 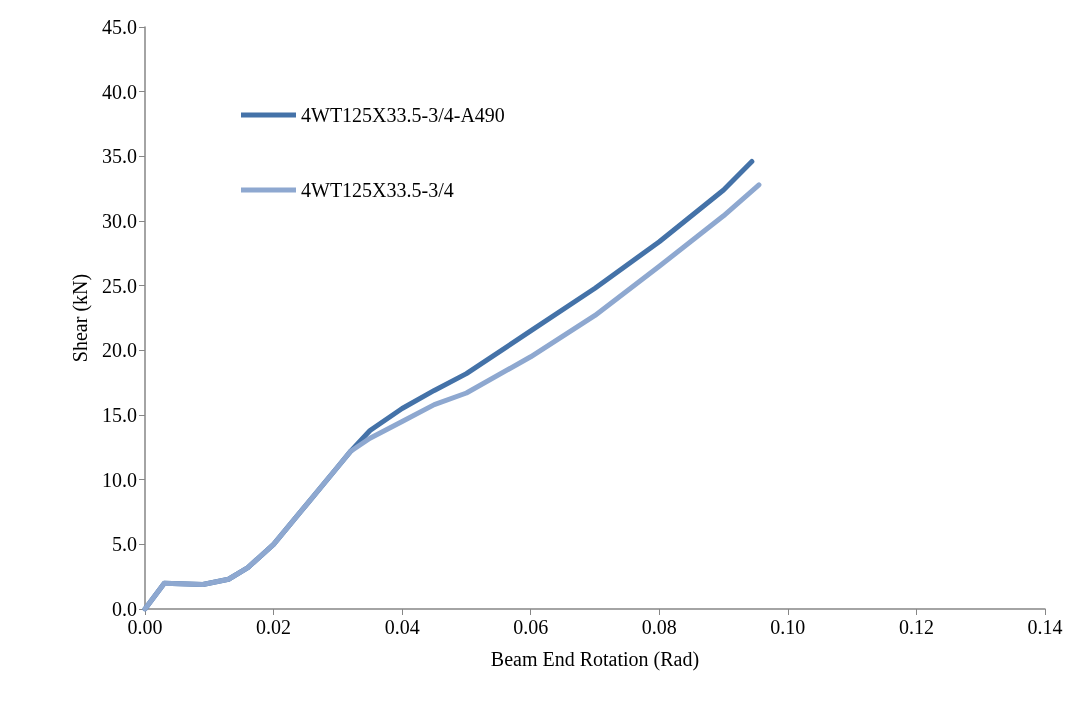 What do you see at coordinates (119, 350) in the screenshot?
I see `y-tick-label: 20.0` at bounding box center [119, 350].